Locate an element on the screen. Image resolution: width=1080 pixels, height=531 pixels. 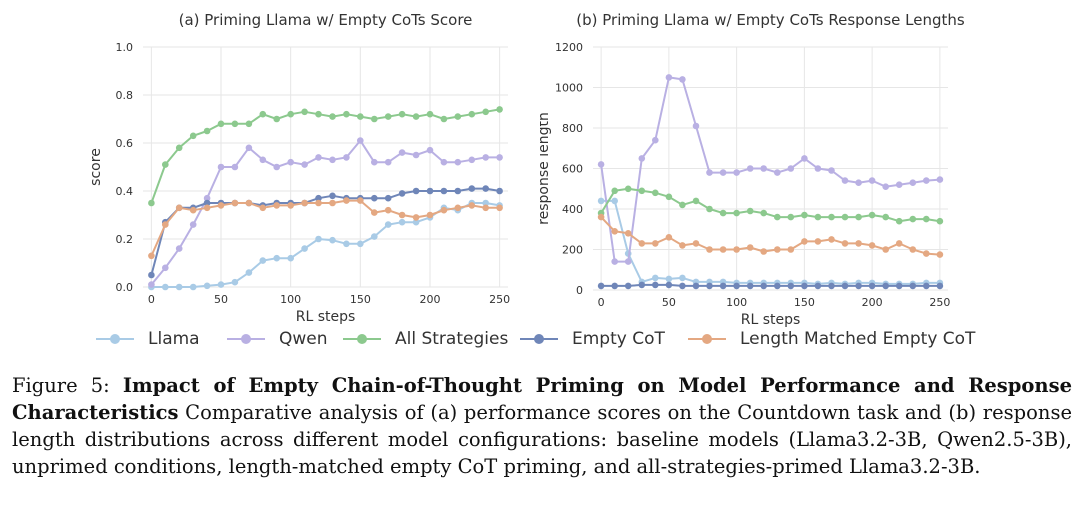
caption-label: Figure 5: is located at coordinates (61, 385).